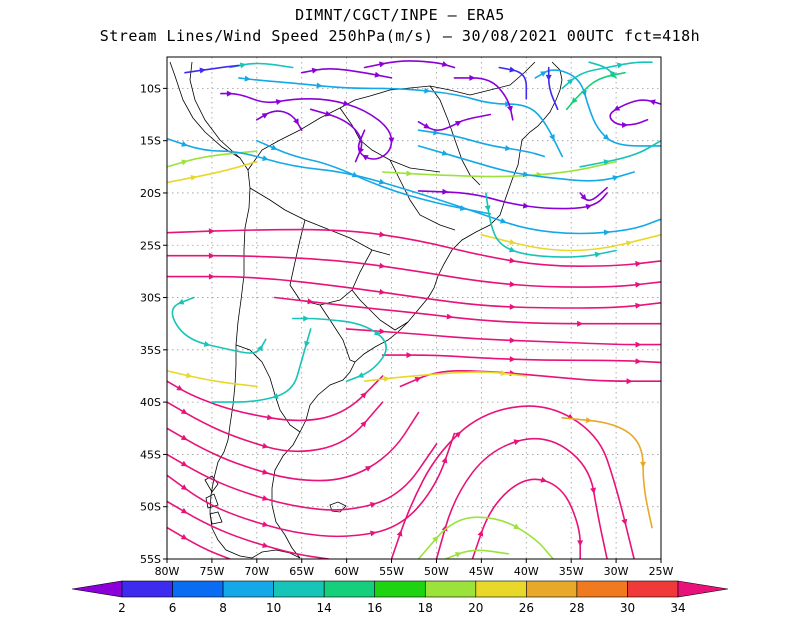  What do you see at coordinates (526, 571) in the screenshot?
I see `lon-tick-label: 40W` at bounding box center [526, 571].